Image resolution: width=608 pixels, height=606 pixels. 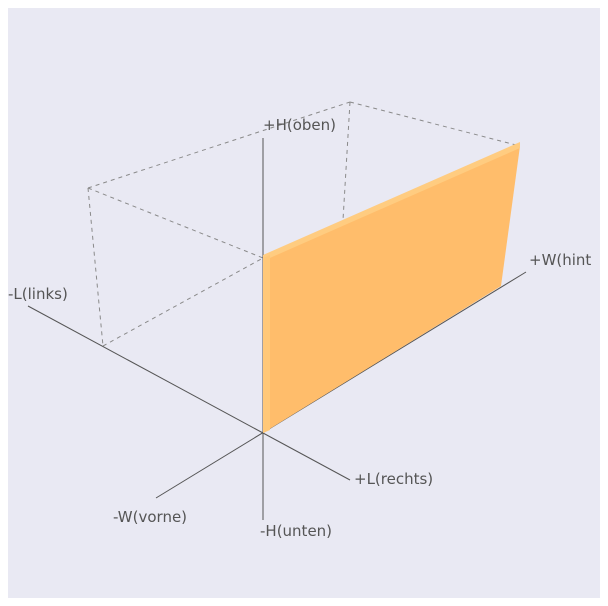 What do you see at coordinates (219, 145) in the screenshot?
I see `guide-top-left-back` at bounding box center [219, 145].